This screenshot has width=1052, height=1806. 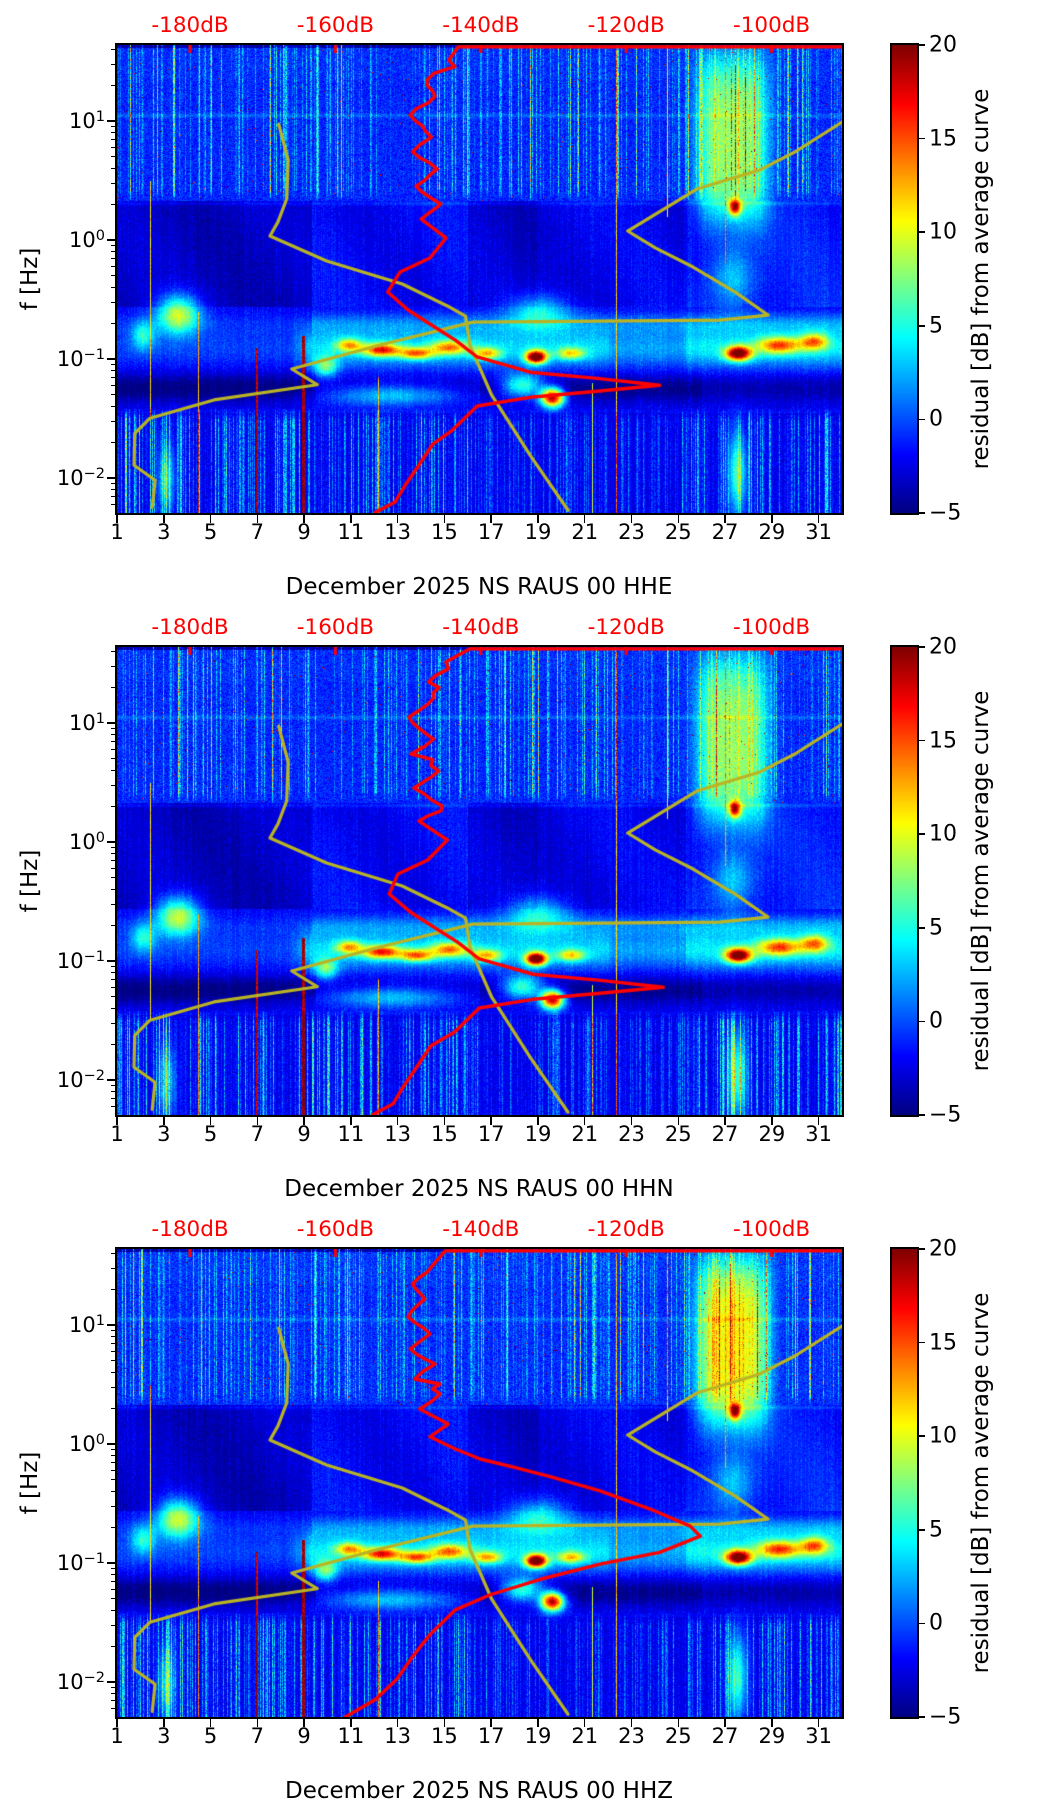 I want to click on x-tick-label: 7, so click(x=257, y=1736).